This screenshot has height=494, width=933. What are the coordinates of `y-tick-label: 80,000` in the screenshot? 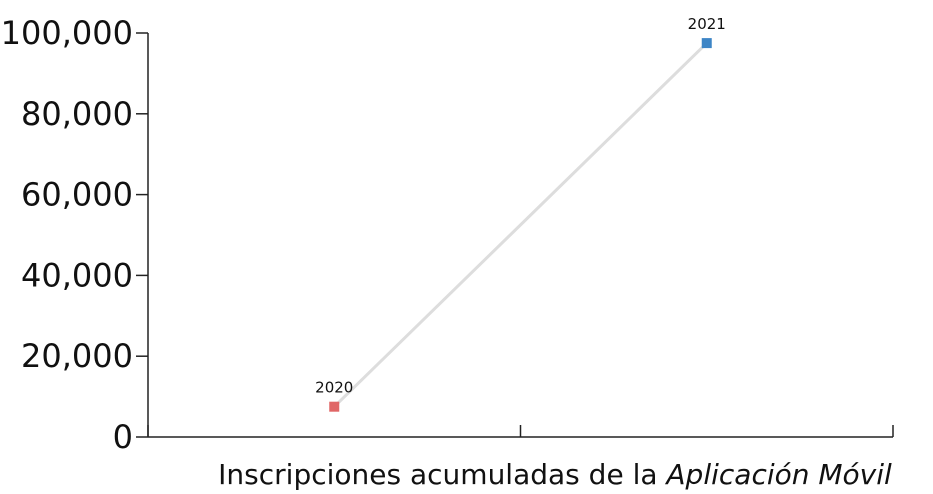 It's located at (77, 114).